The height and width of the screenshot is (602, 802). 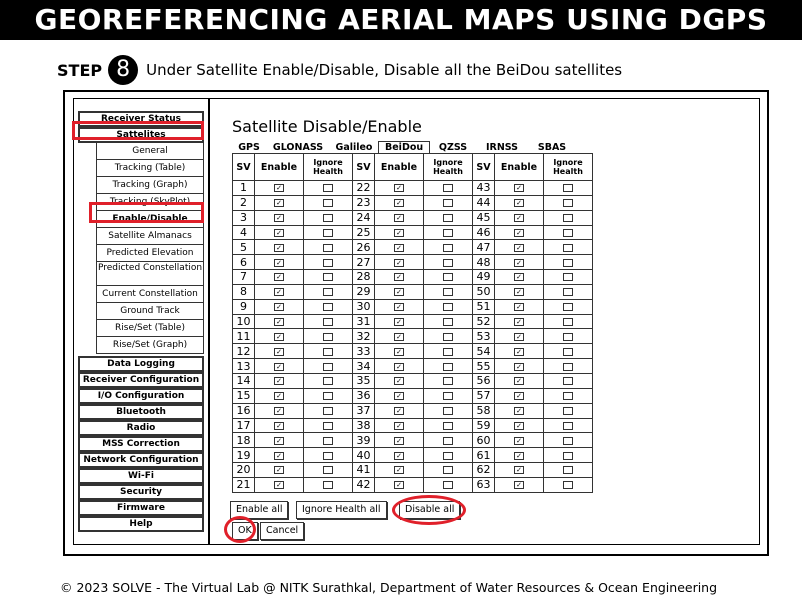 I want to click on sidebar-subitem: Tracking (Table), so click(x=150, y=168).